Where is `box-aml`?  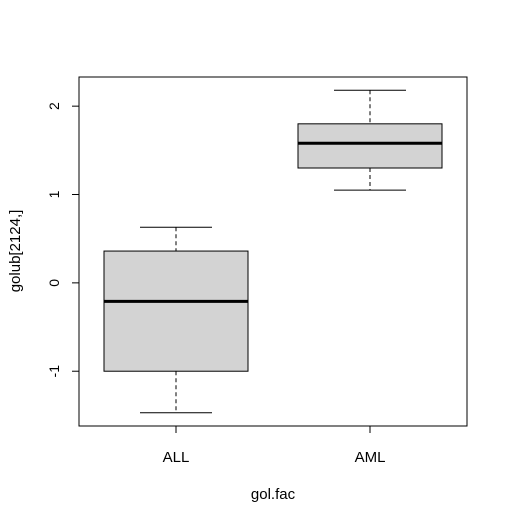 box-aml is located at coordinates (370, 140).